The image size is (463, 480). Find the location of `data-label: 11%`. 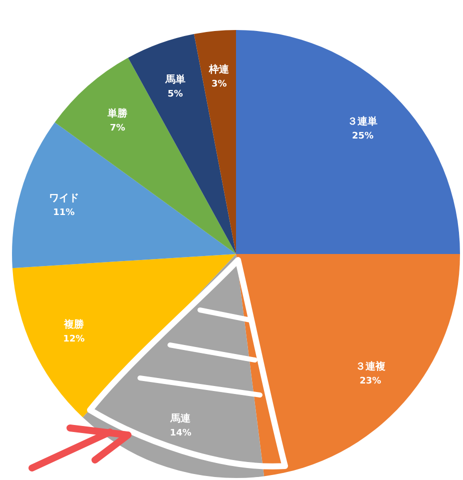

data-label: 11% is located at coordinates (64, 213).